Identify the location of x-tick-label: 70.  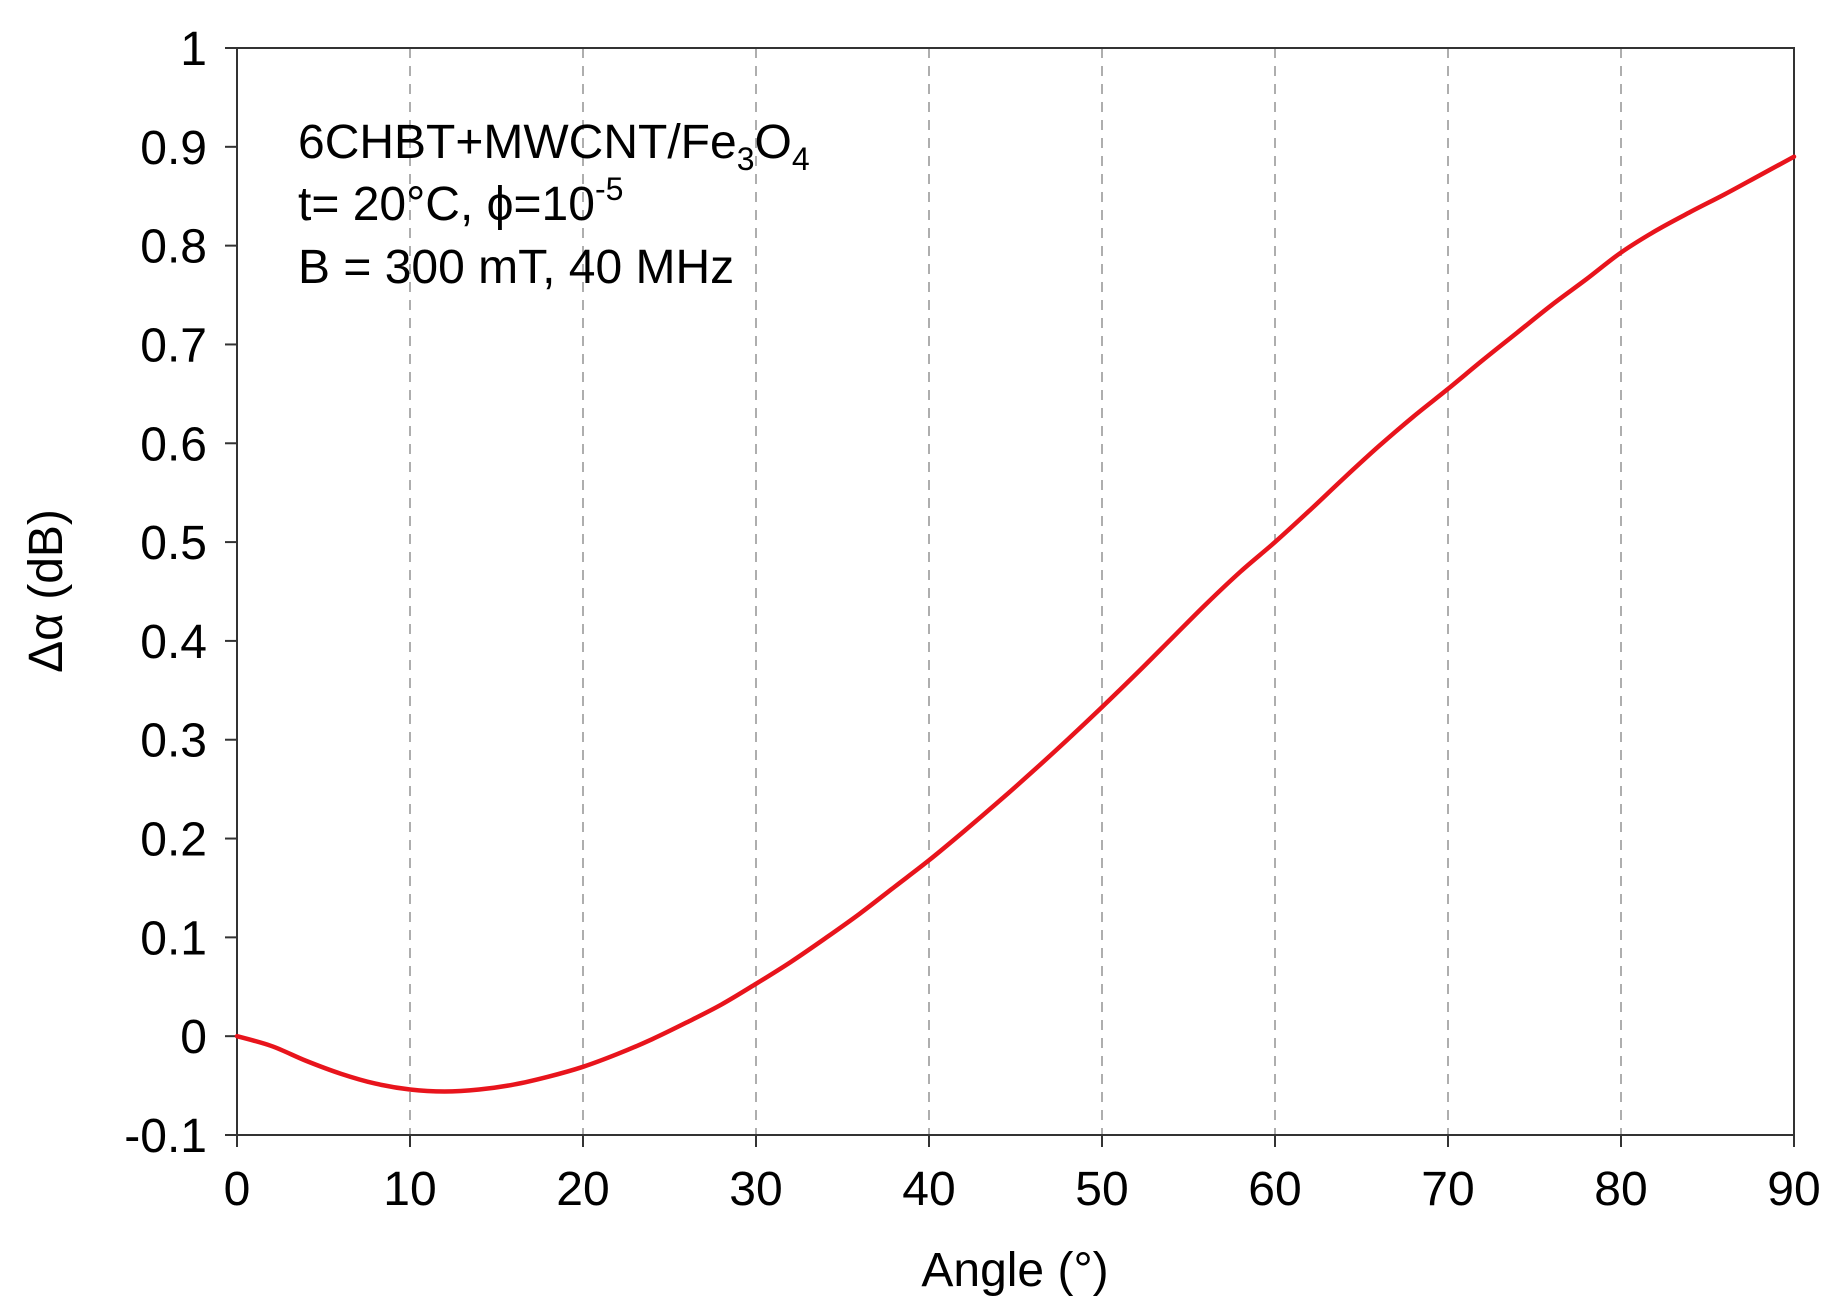
(1447, 1189).